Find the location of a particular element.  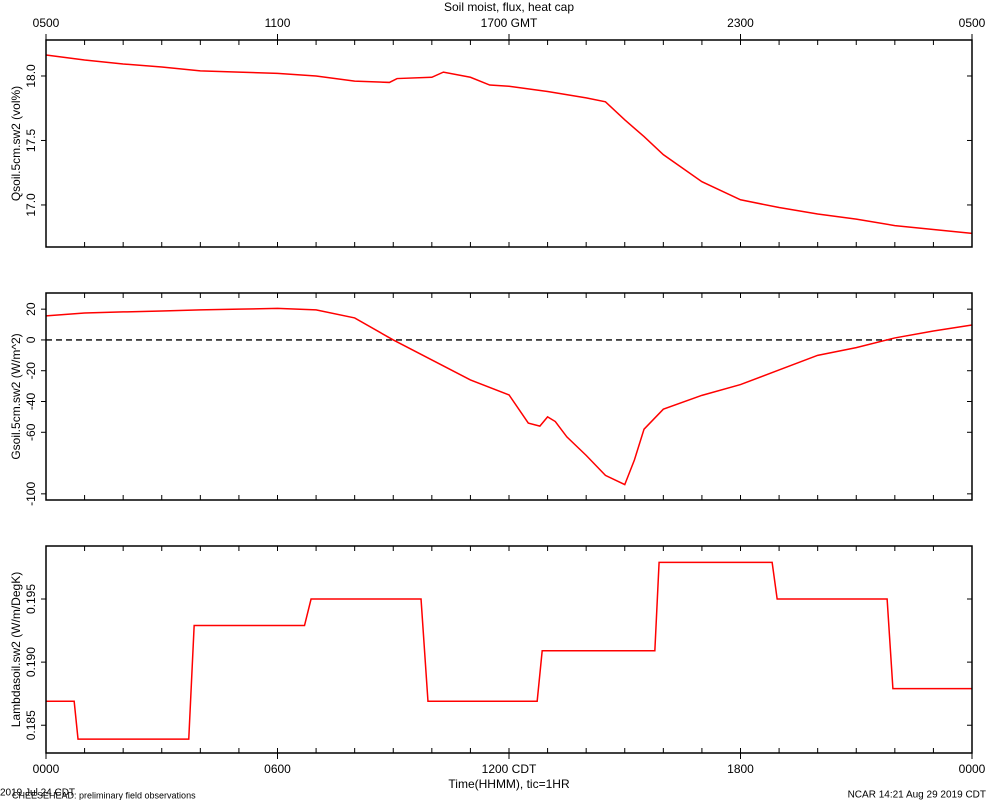

y-tick-label: 17.0 is located at coordinates (31, 205).